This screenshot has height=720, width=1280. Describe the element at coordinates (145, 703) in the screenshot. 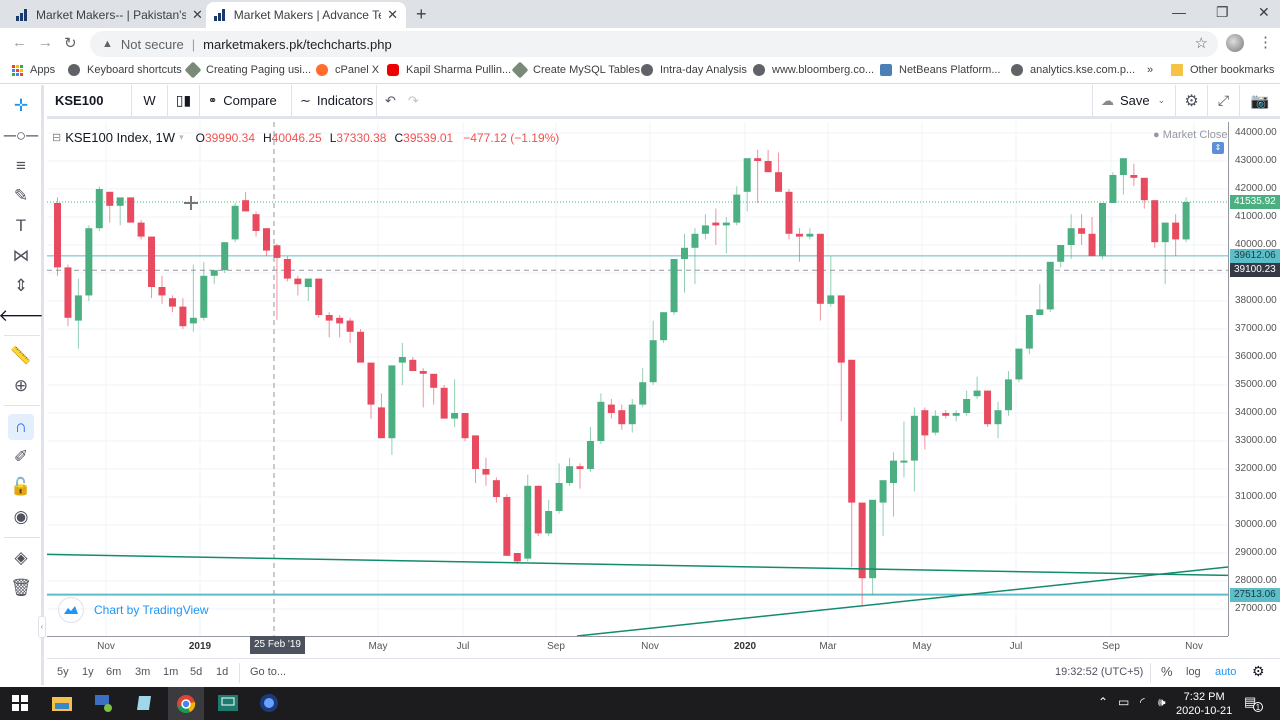

I see `notepad-icon` at that location.